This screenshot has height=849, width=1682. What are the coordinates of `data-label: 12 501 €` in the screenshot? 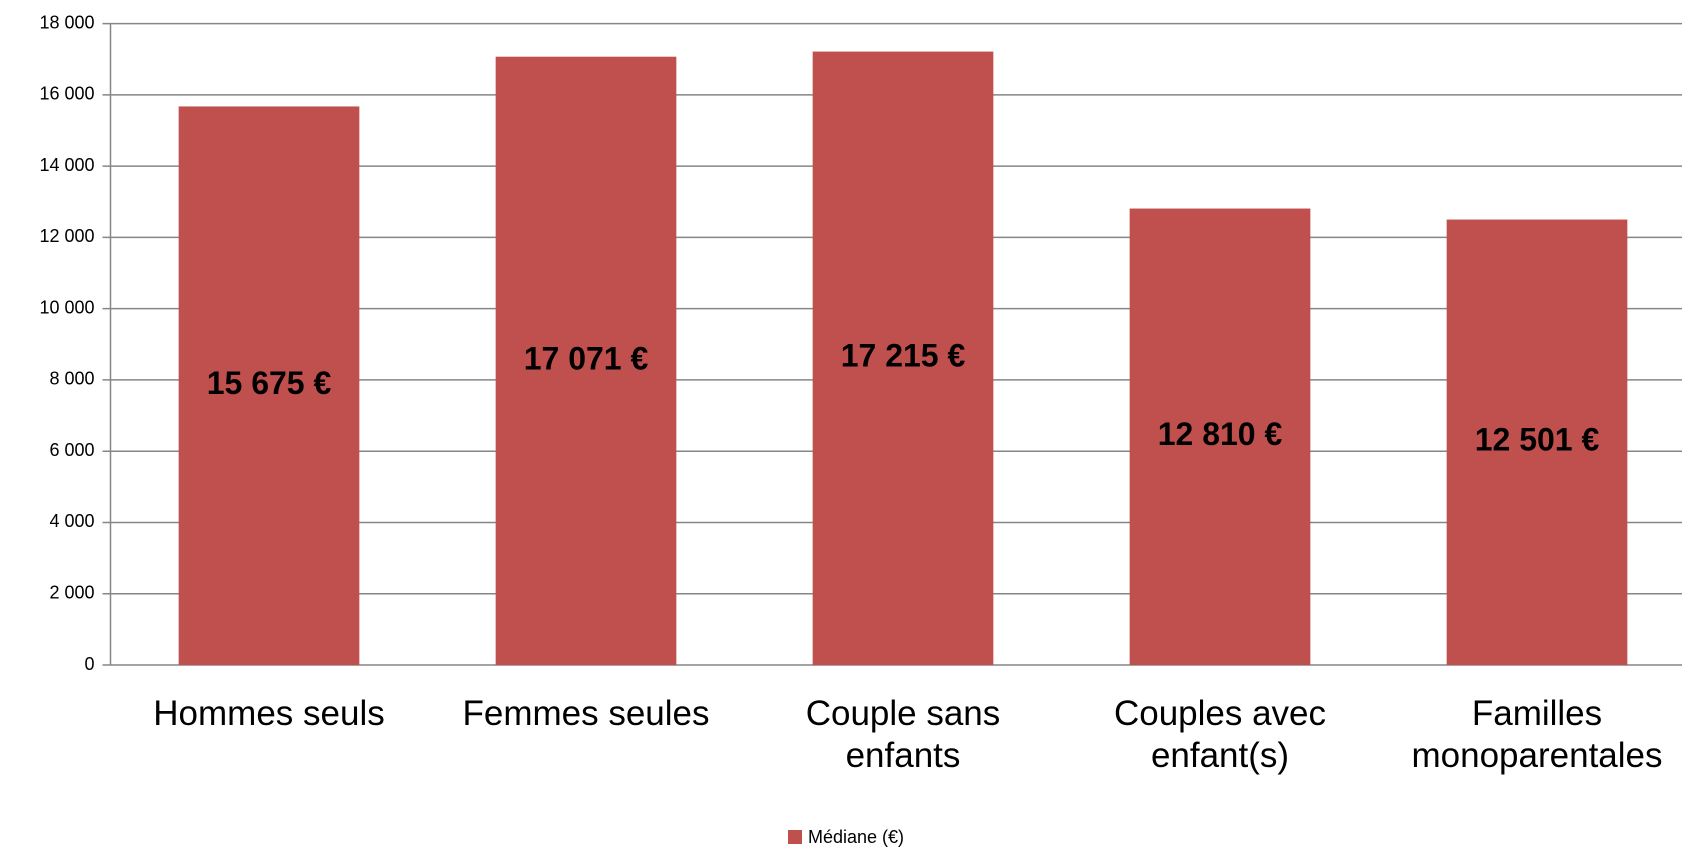 It's located at (1537, 440).